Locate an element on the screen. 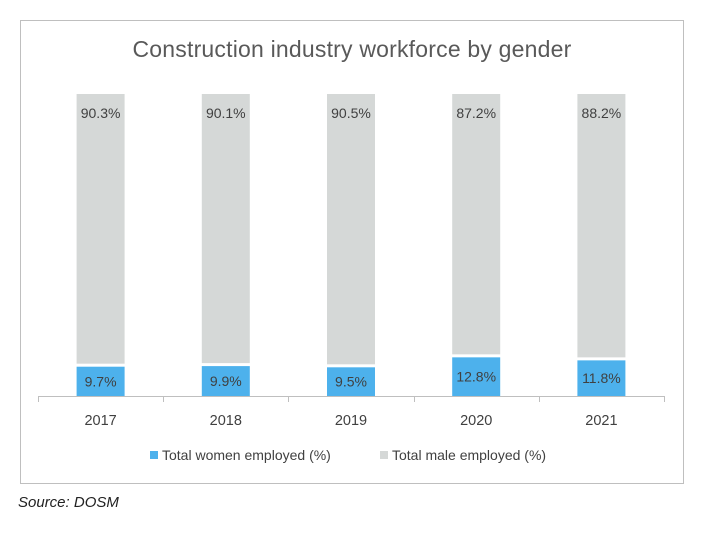  x-tick-label-2018: 2018 is located at coordinates (226, 421).